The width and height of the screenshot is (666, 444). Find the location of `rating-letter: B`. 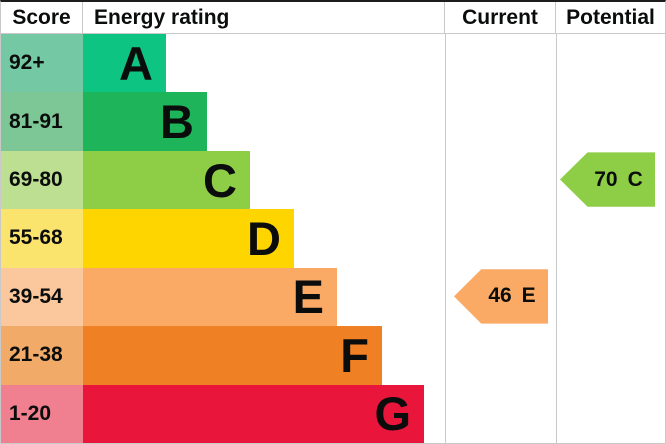

rating-letter: B is located at coordinates (177, 122).